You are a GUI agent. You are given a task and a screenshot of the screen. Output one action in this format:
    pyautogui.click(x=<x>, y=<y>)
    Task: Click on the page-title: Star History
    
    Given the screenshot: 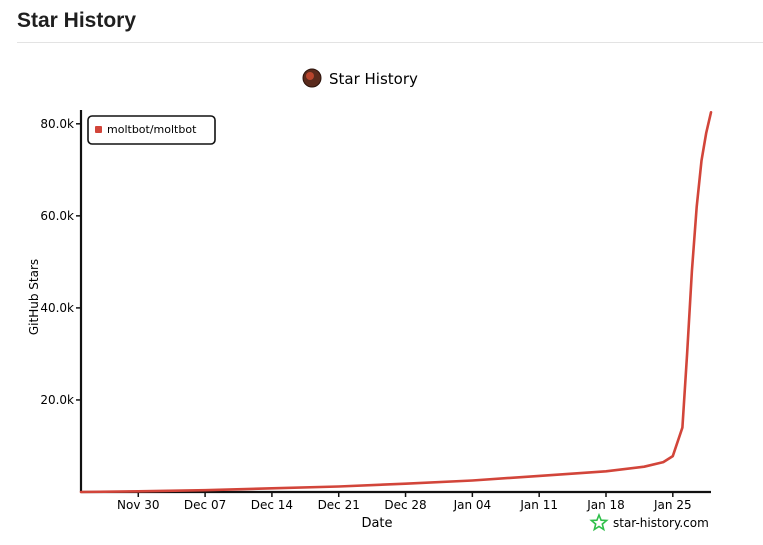 What is the action you would take?
    pyautogui.click(x=77, y=20)
    